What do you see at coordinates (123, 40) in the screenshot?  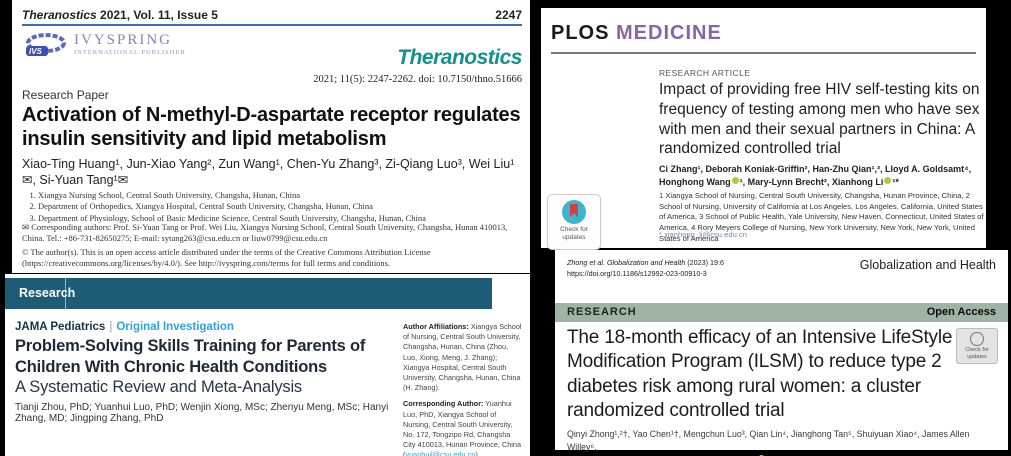 I see `publisher-name: IVYSPRING` at bounding box center [123, 40].